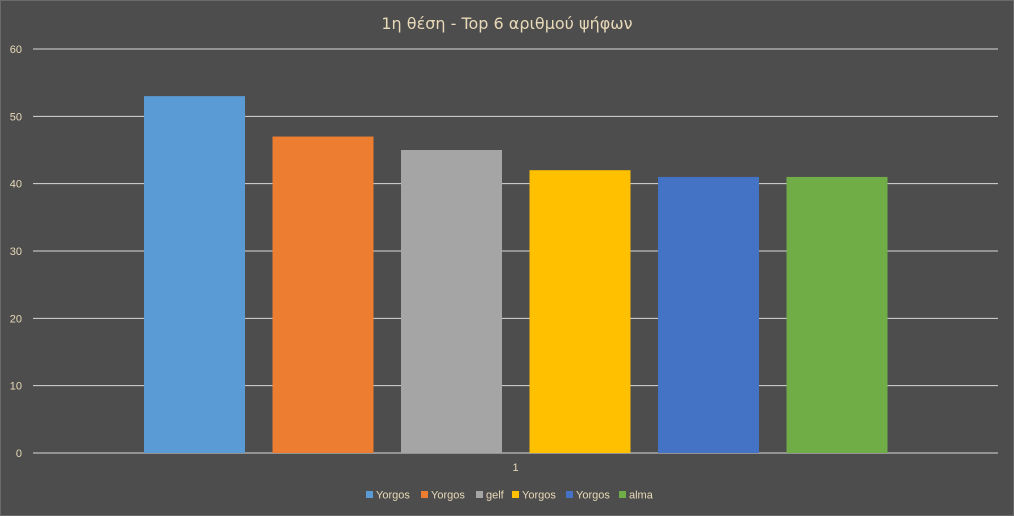 This screenshot has height=516, width=1014. What do you see at coordinates (16, 117) in the screenshot?
I see `y-tick-label: 50` at bounding box center [16, 117].